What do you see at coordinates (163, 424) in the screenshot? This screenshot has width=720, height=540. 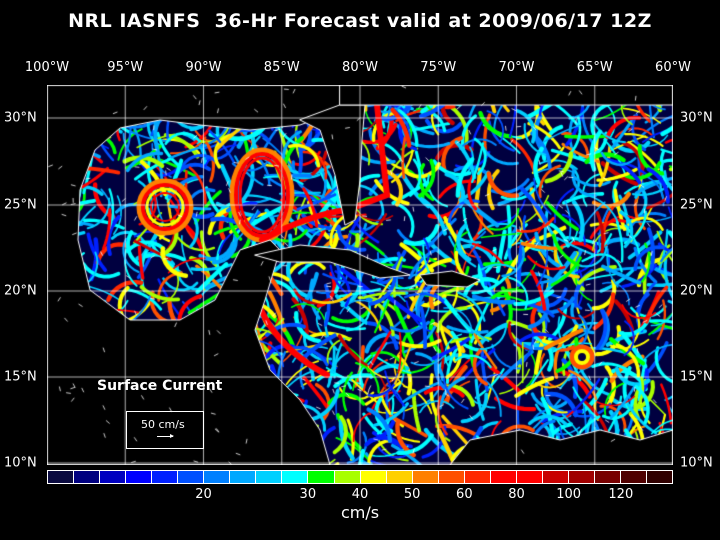 I see `reference-vector-label: 50 cm/s` at bounding box center [163, 424].